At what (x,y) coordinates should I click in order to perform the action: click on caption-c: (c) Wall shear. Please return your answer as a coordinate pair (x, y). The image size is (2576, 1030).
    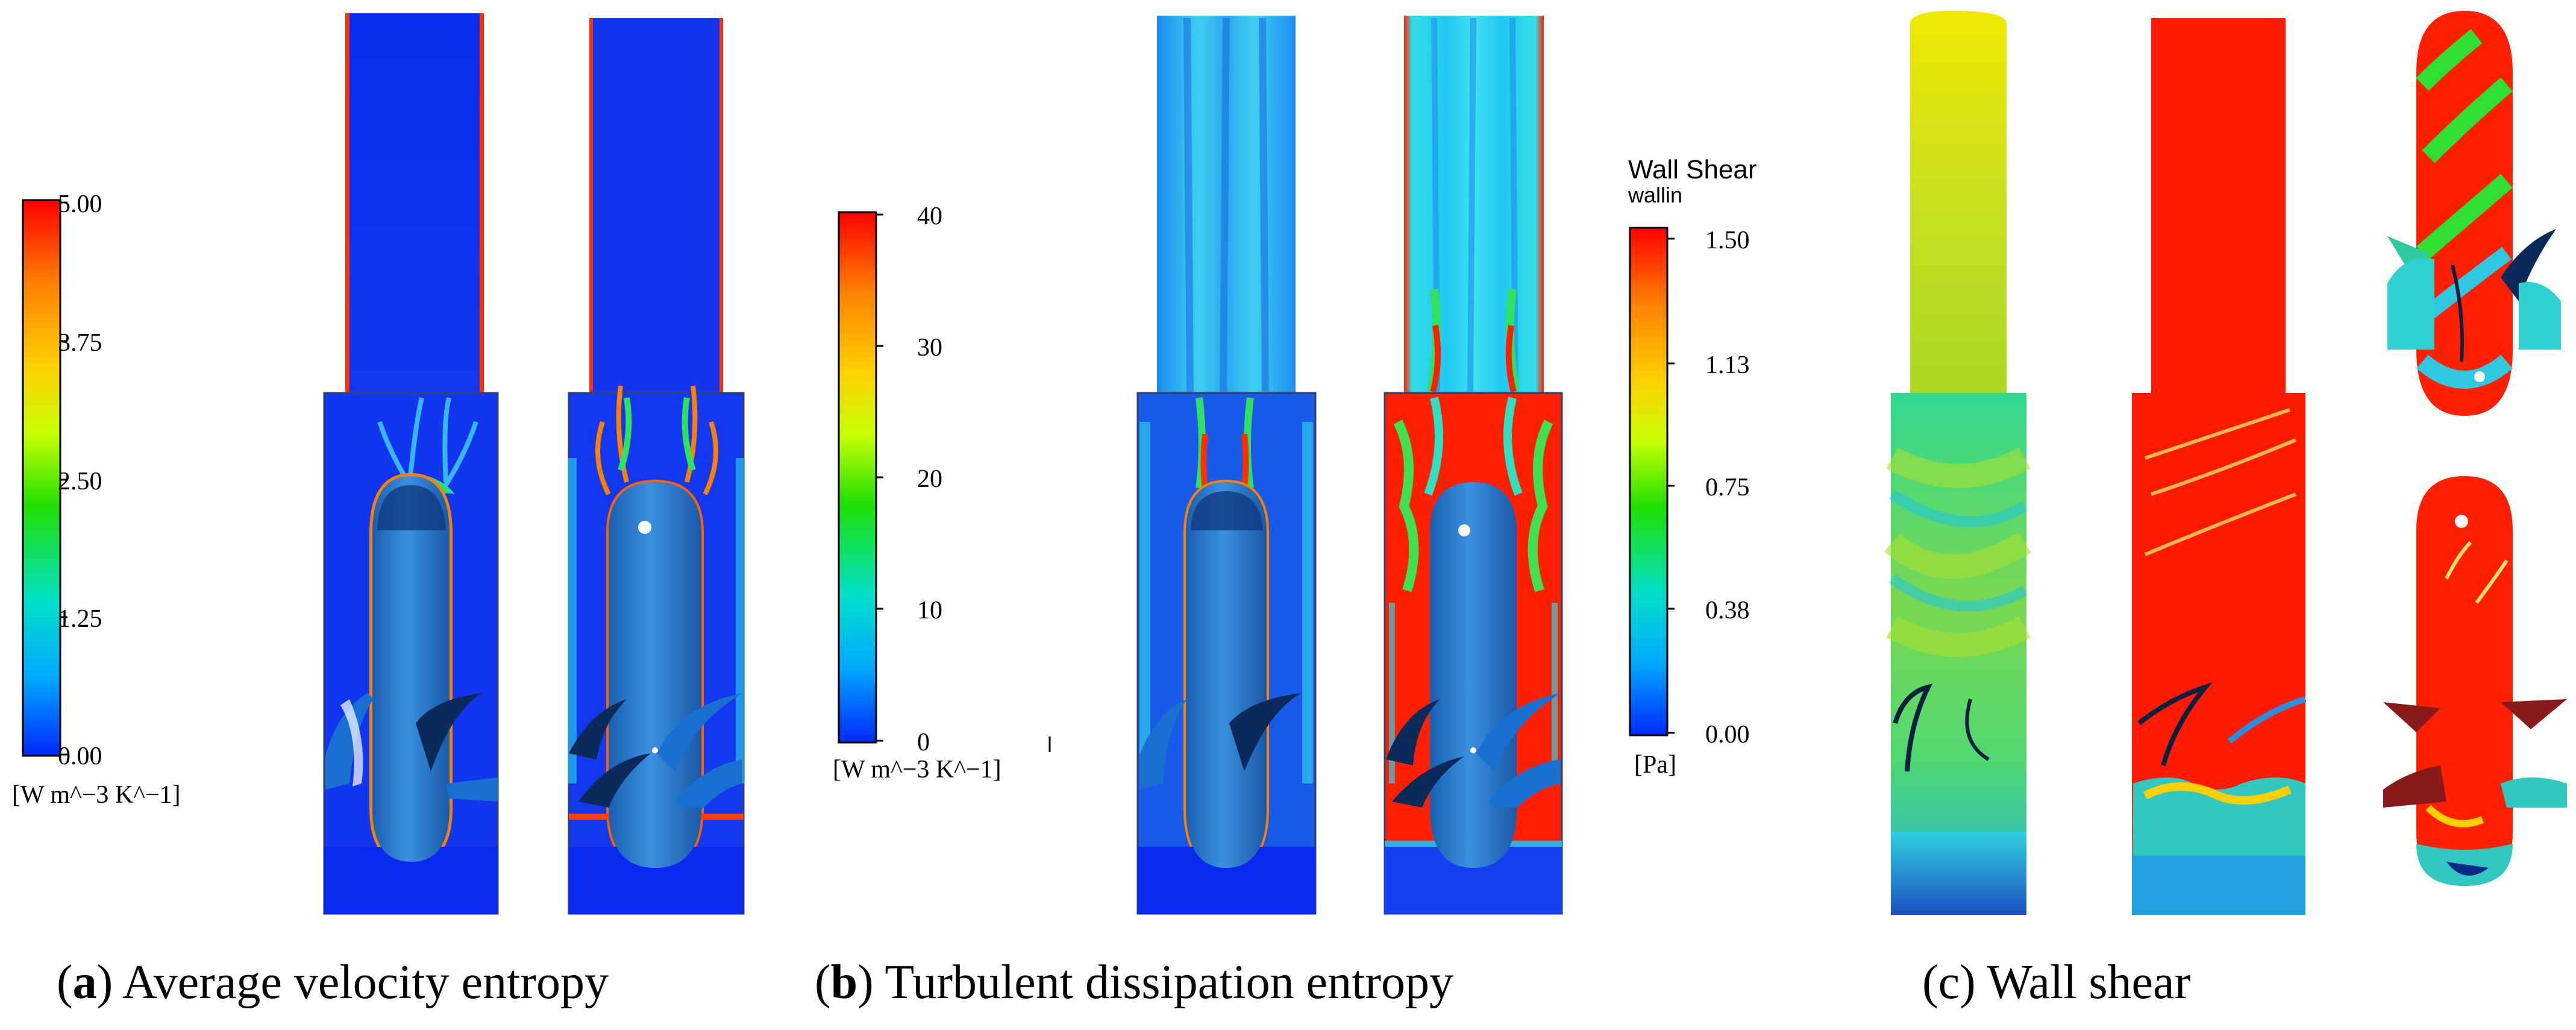
    Looking at the image, I should click on (2056, 983).